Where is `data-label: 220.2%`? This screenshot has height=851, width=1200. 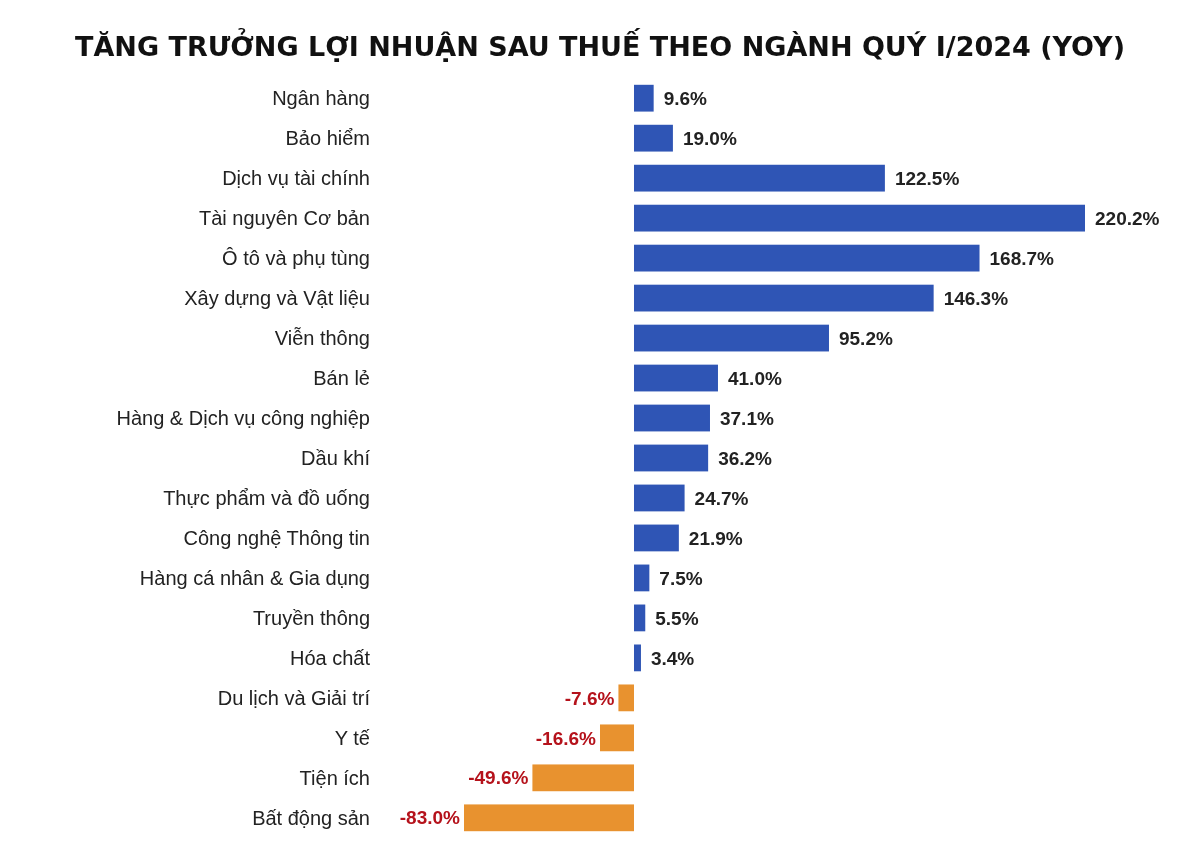
data-label: 220.2% is located at coordinates (1127, 218).